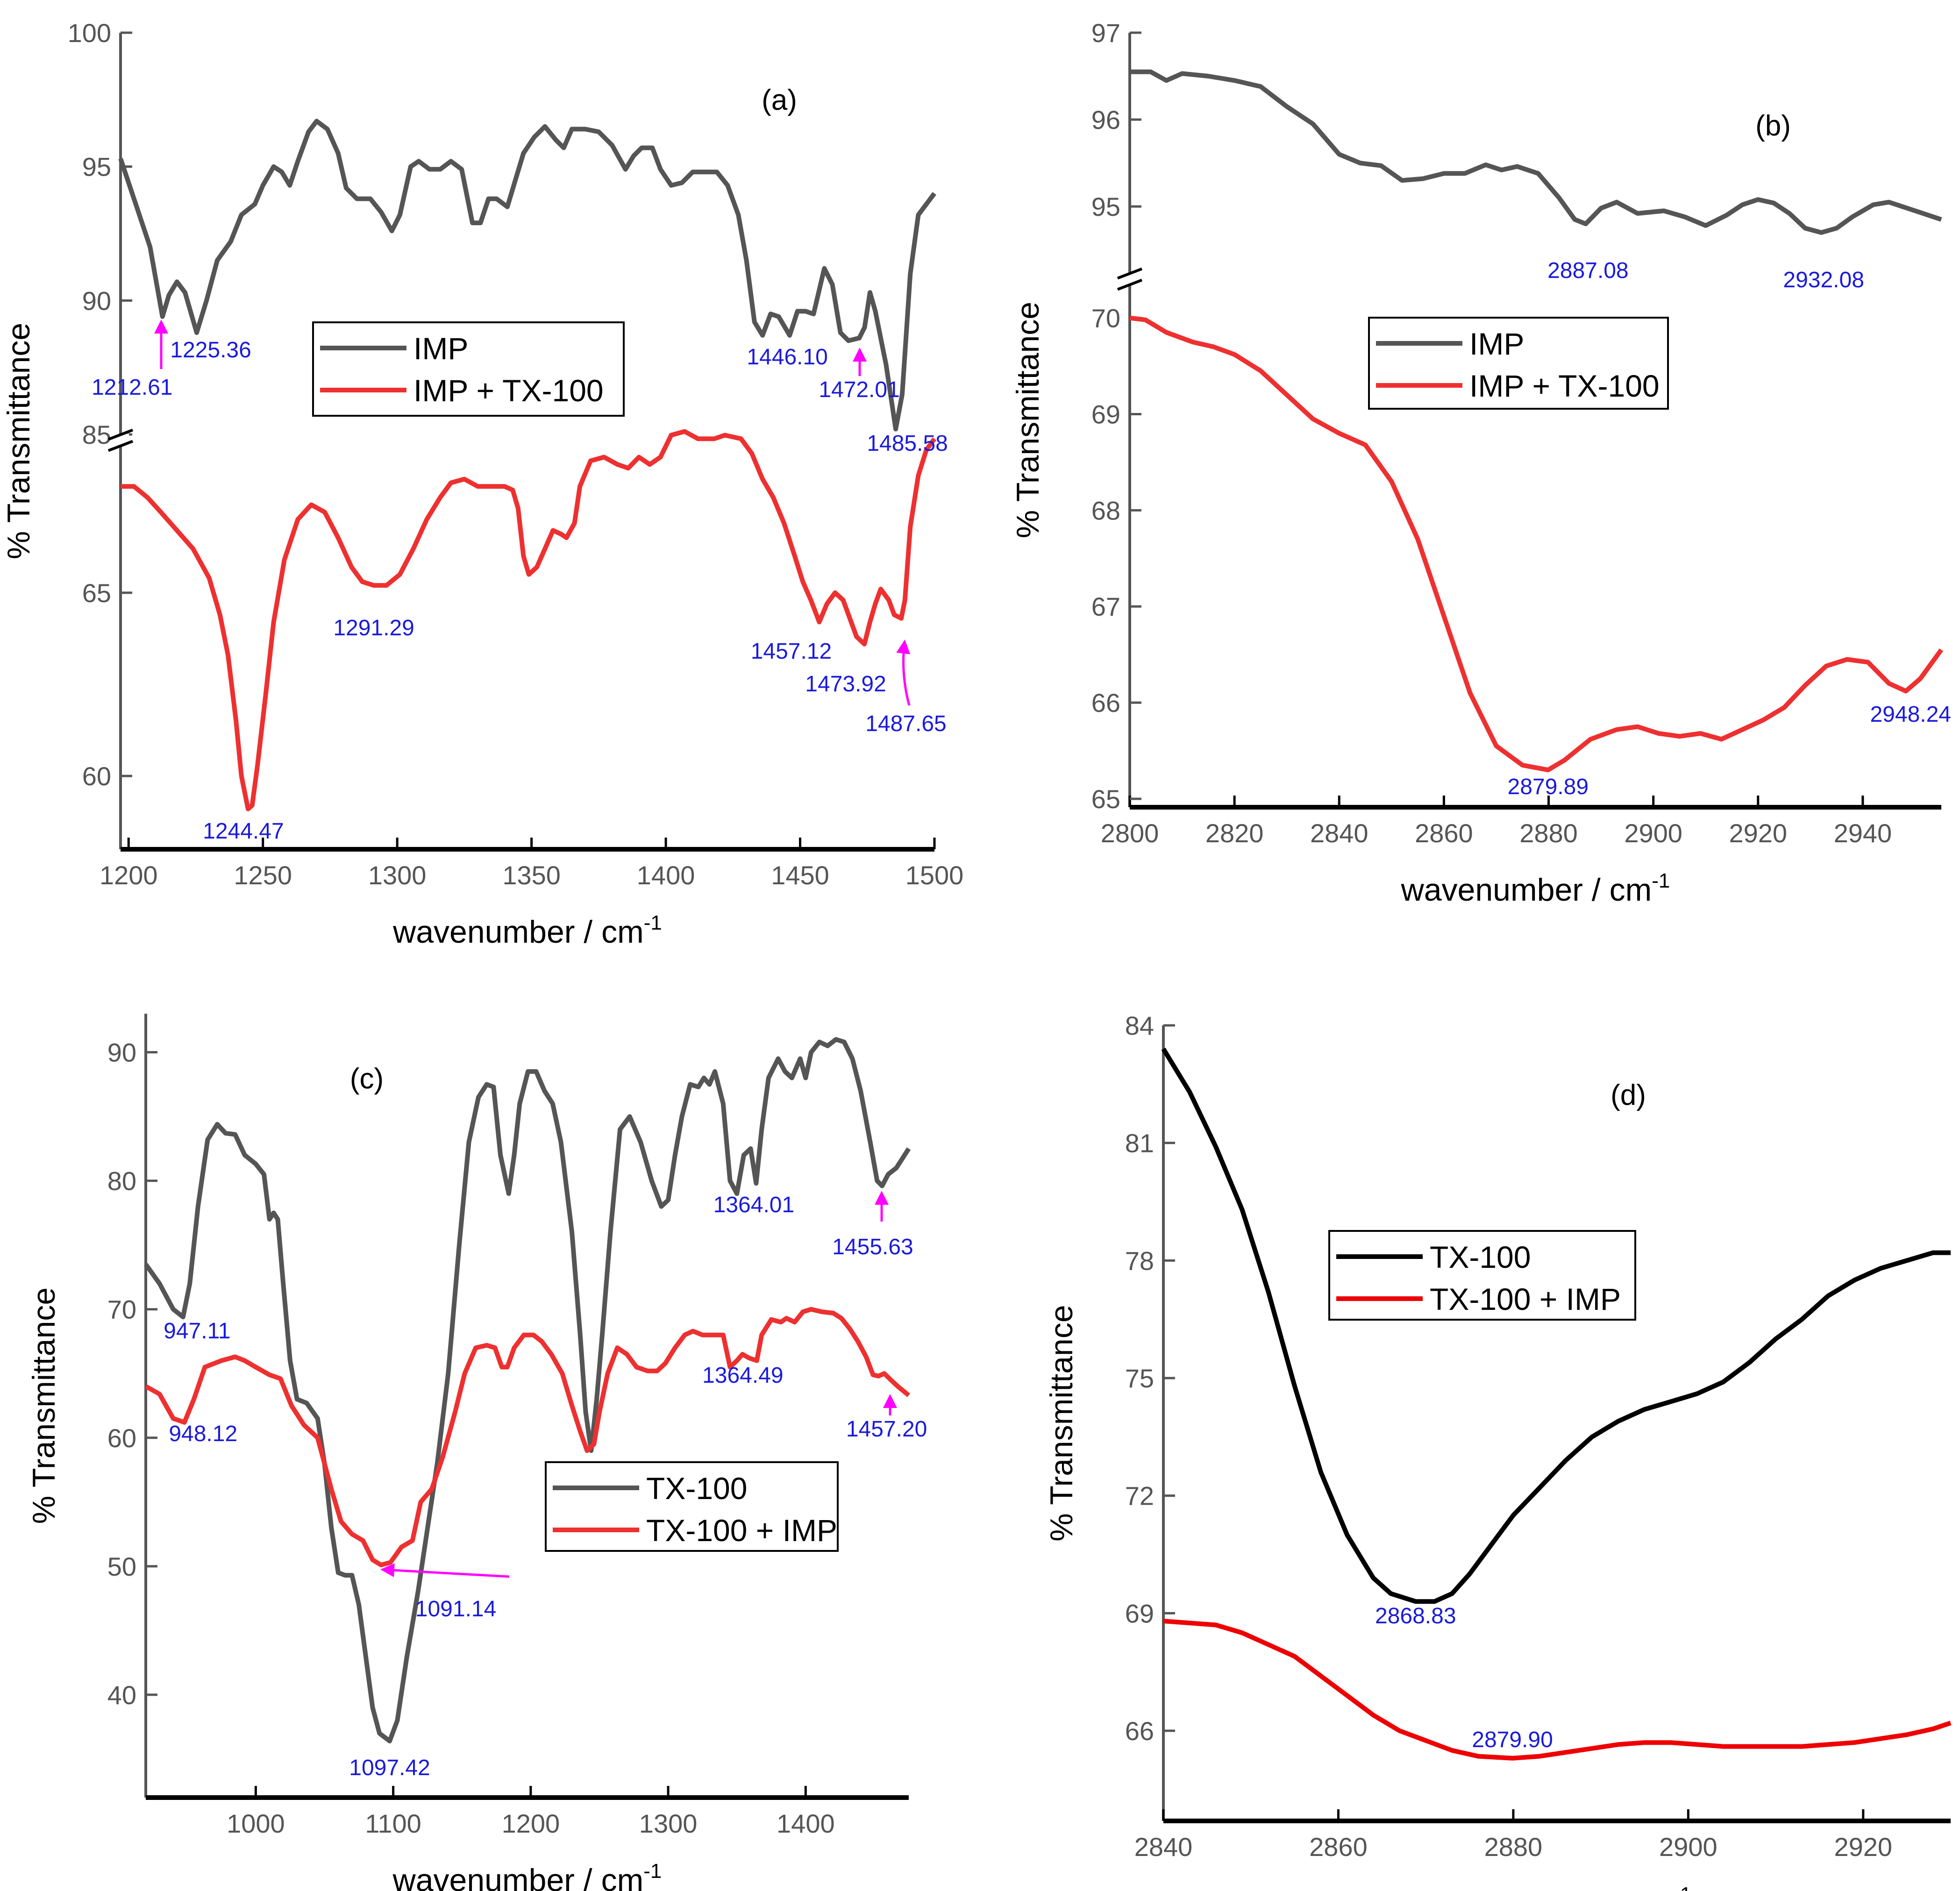 The width and height of the screenshot is (1960, 1891). I want to click on x-tick-label: 1450, so click(800, 875).